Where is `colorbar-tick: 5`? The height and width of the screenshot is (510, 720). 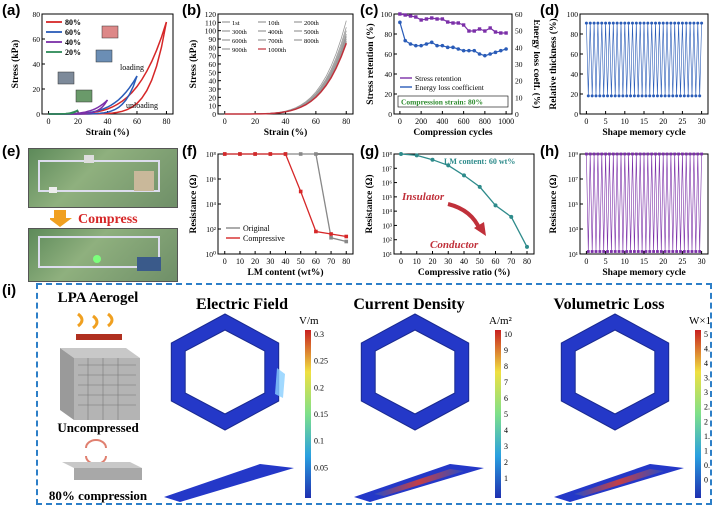
colorbar-tick: 5 is located at coordinates (506, 414).